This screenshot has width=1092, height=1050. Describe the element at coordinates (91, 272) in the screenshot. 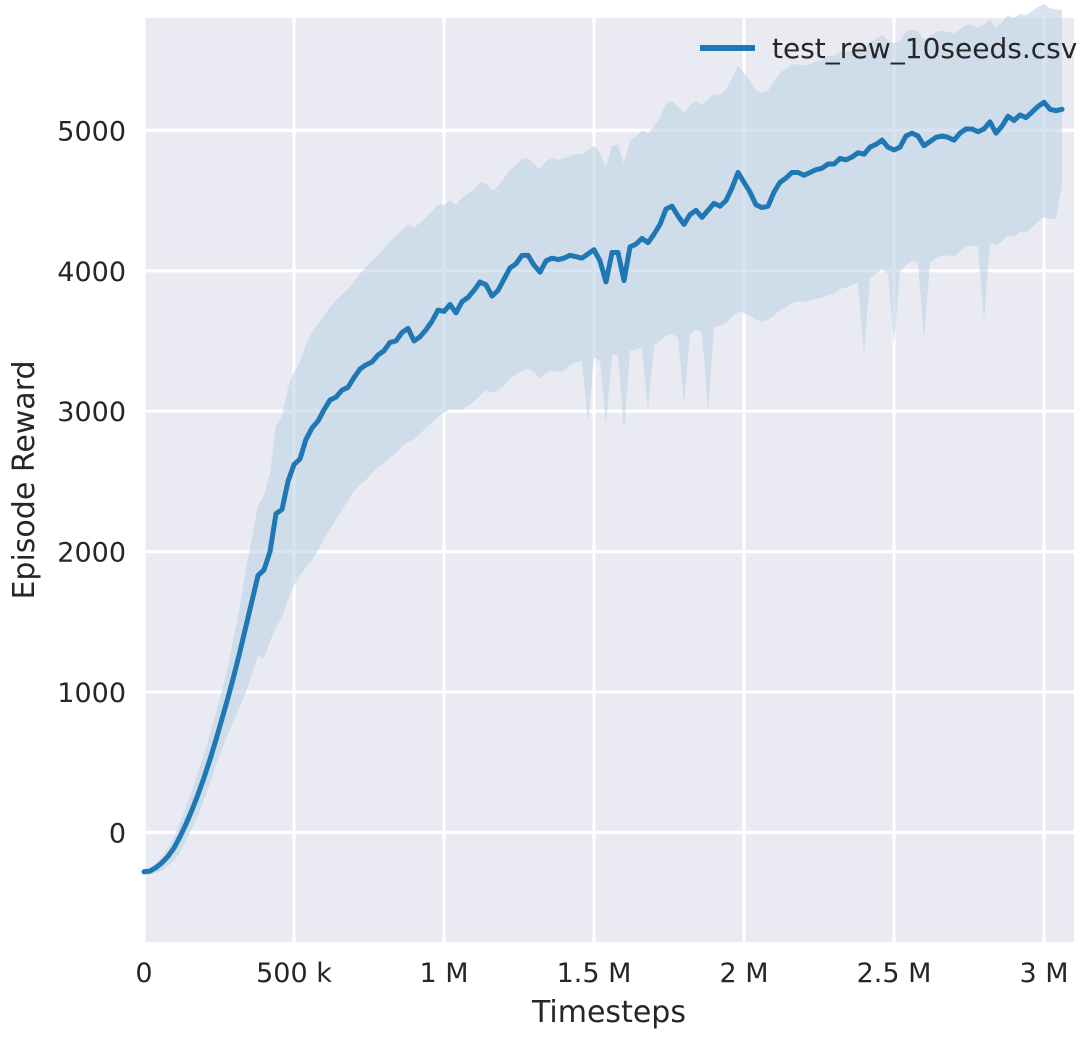

I see `y-tick-label: 4000` at that location.